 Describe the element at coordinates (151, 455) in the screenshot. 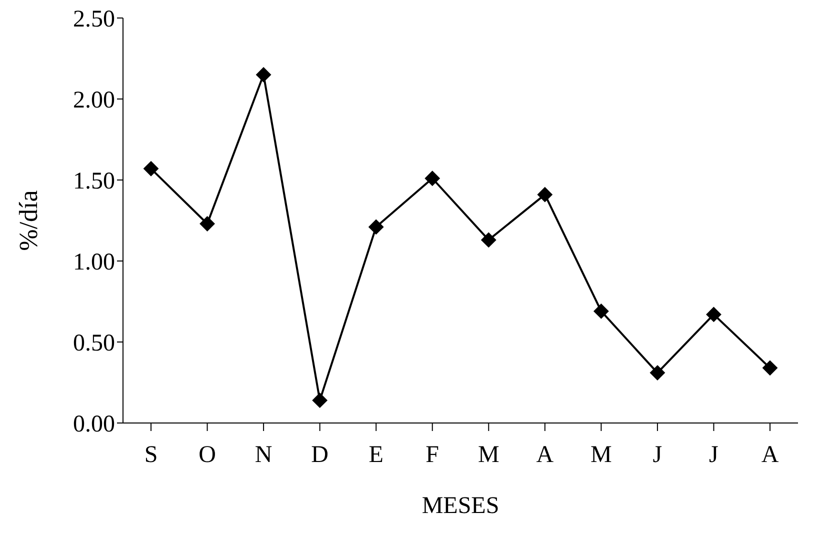

I see `x-tick-label: S` at that location.